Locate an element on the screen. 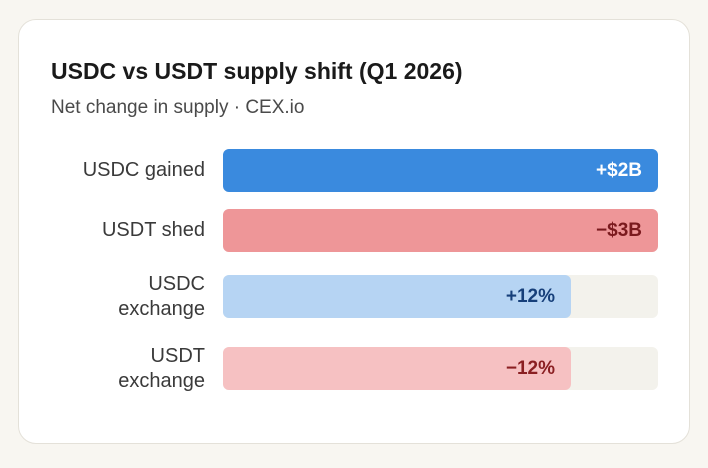 The width and height of the screenshot is (708, 468). bar-track: −$3B is located at coordinates (440, 230).